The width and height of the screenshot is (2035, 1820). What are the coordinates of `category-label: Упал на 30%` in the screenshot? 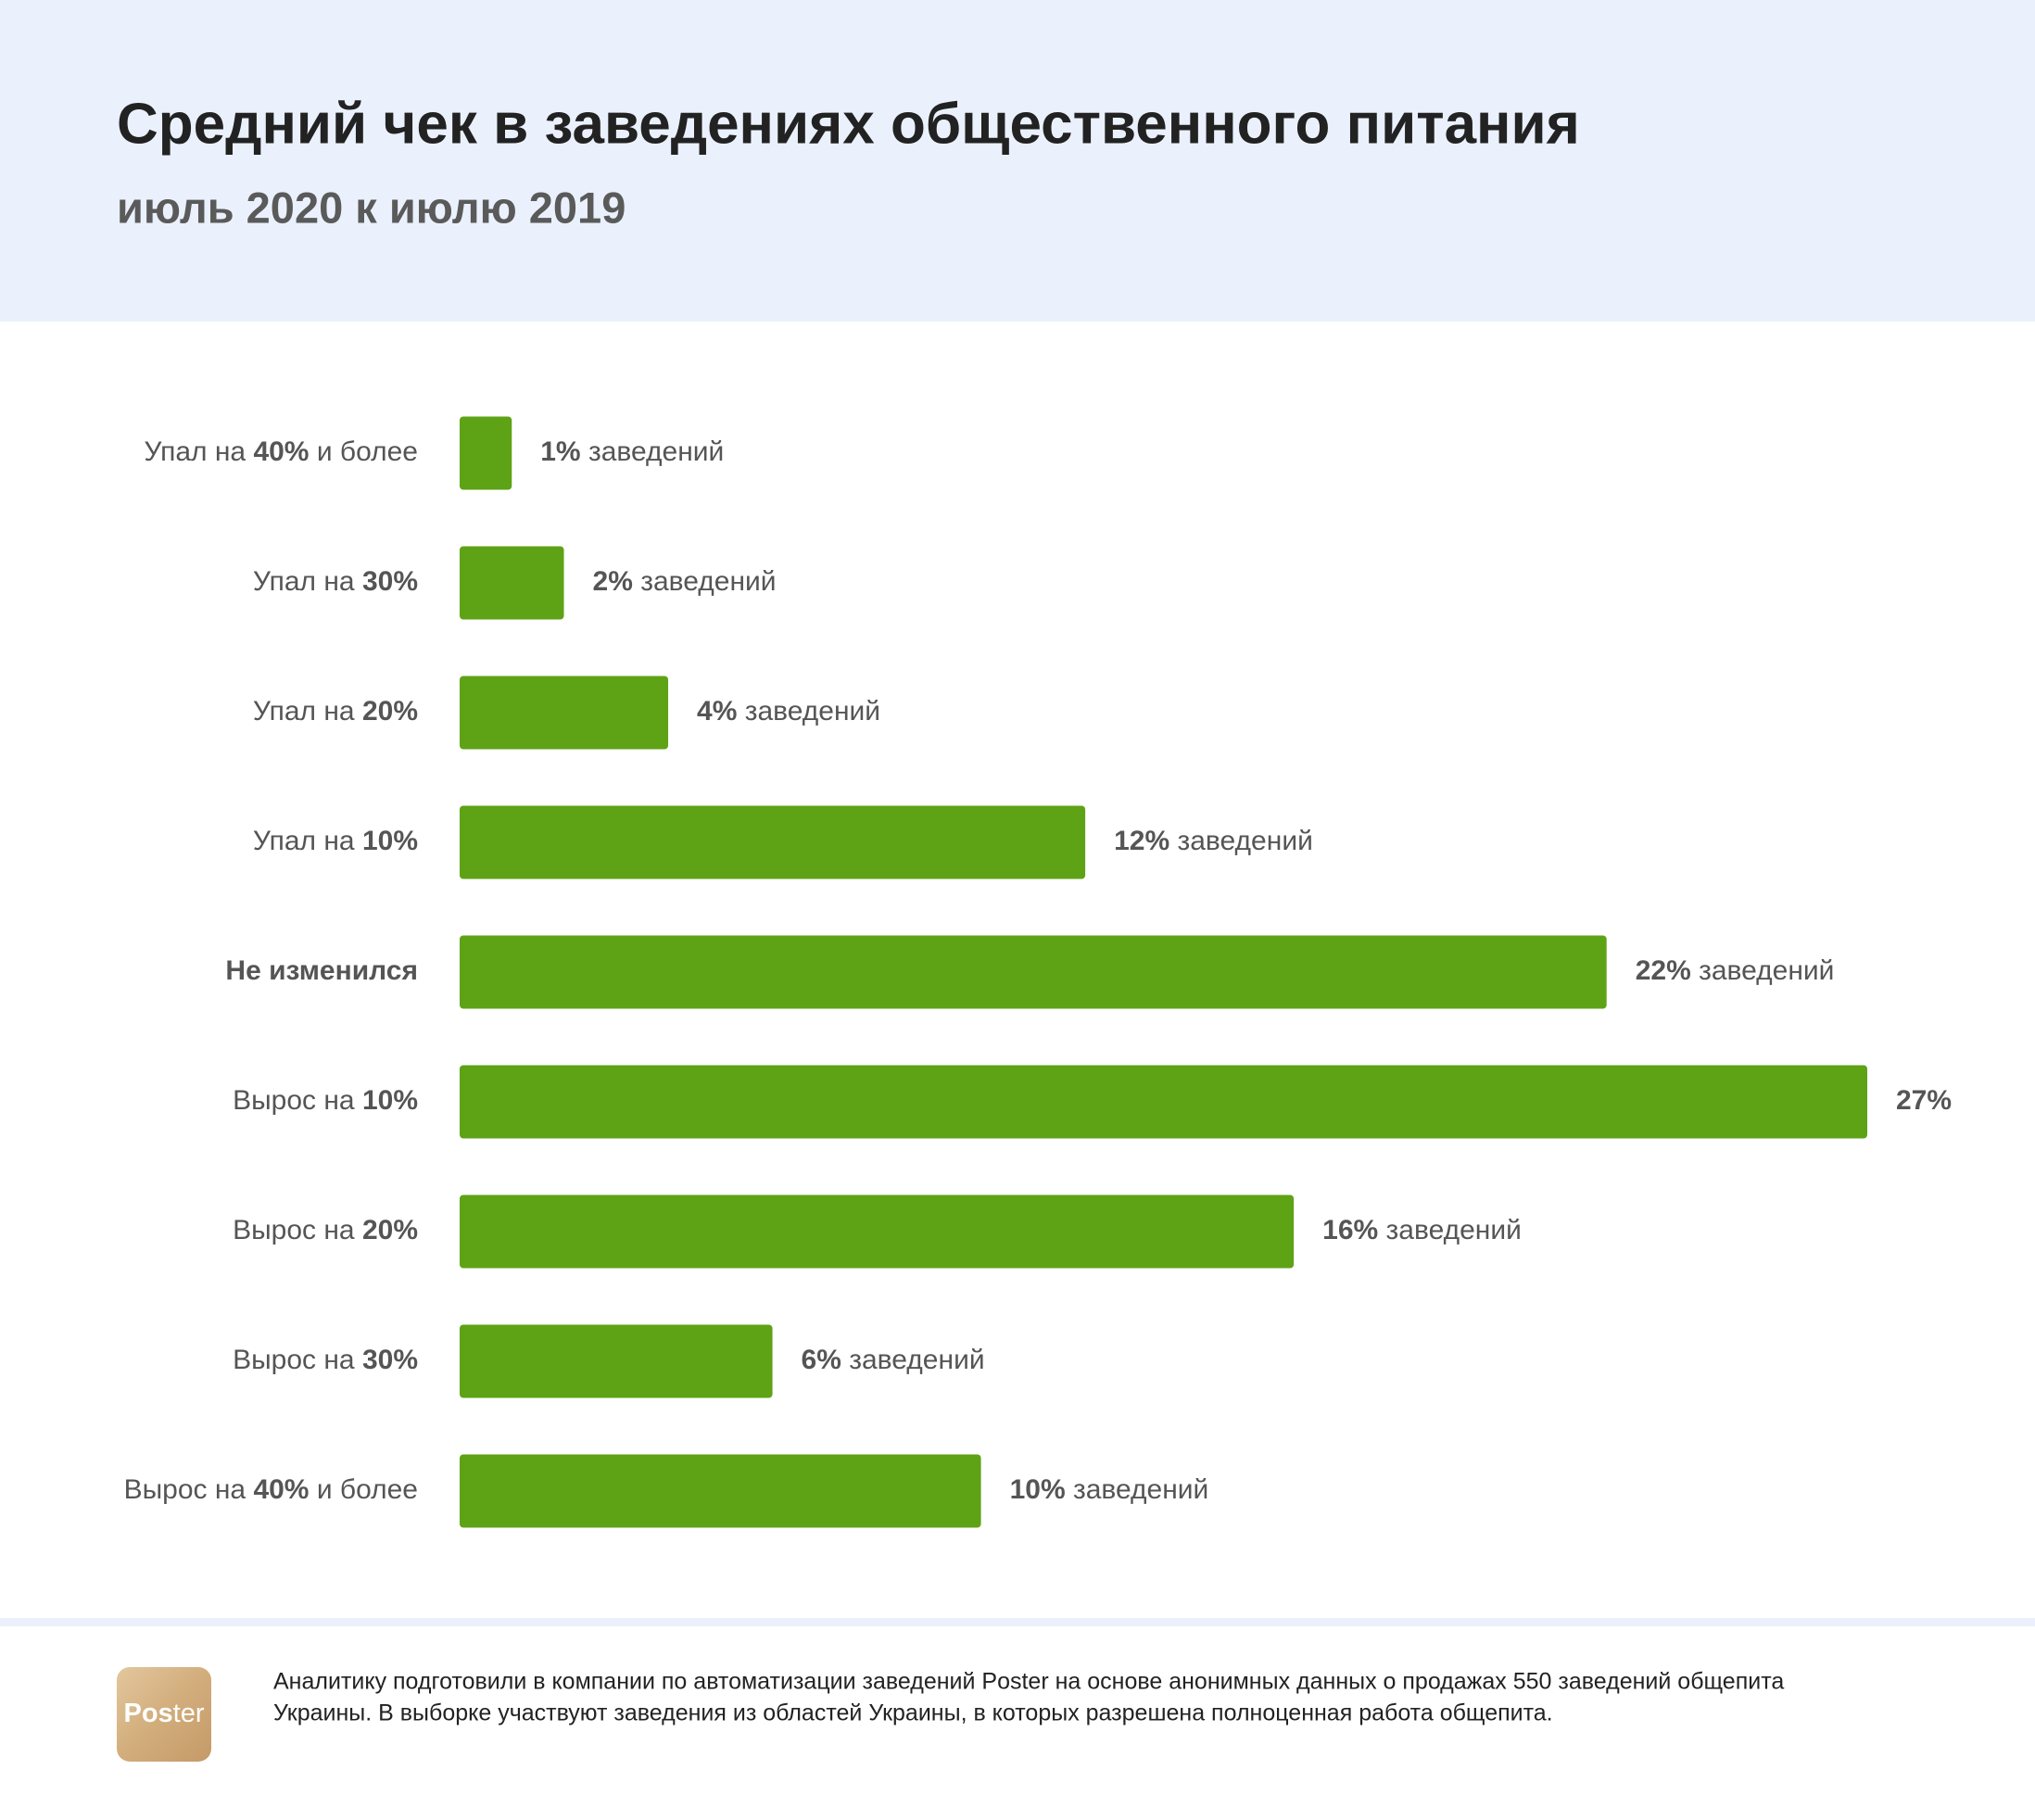 It's located at (335, 581).